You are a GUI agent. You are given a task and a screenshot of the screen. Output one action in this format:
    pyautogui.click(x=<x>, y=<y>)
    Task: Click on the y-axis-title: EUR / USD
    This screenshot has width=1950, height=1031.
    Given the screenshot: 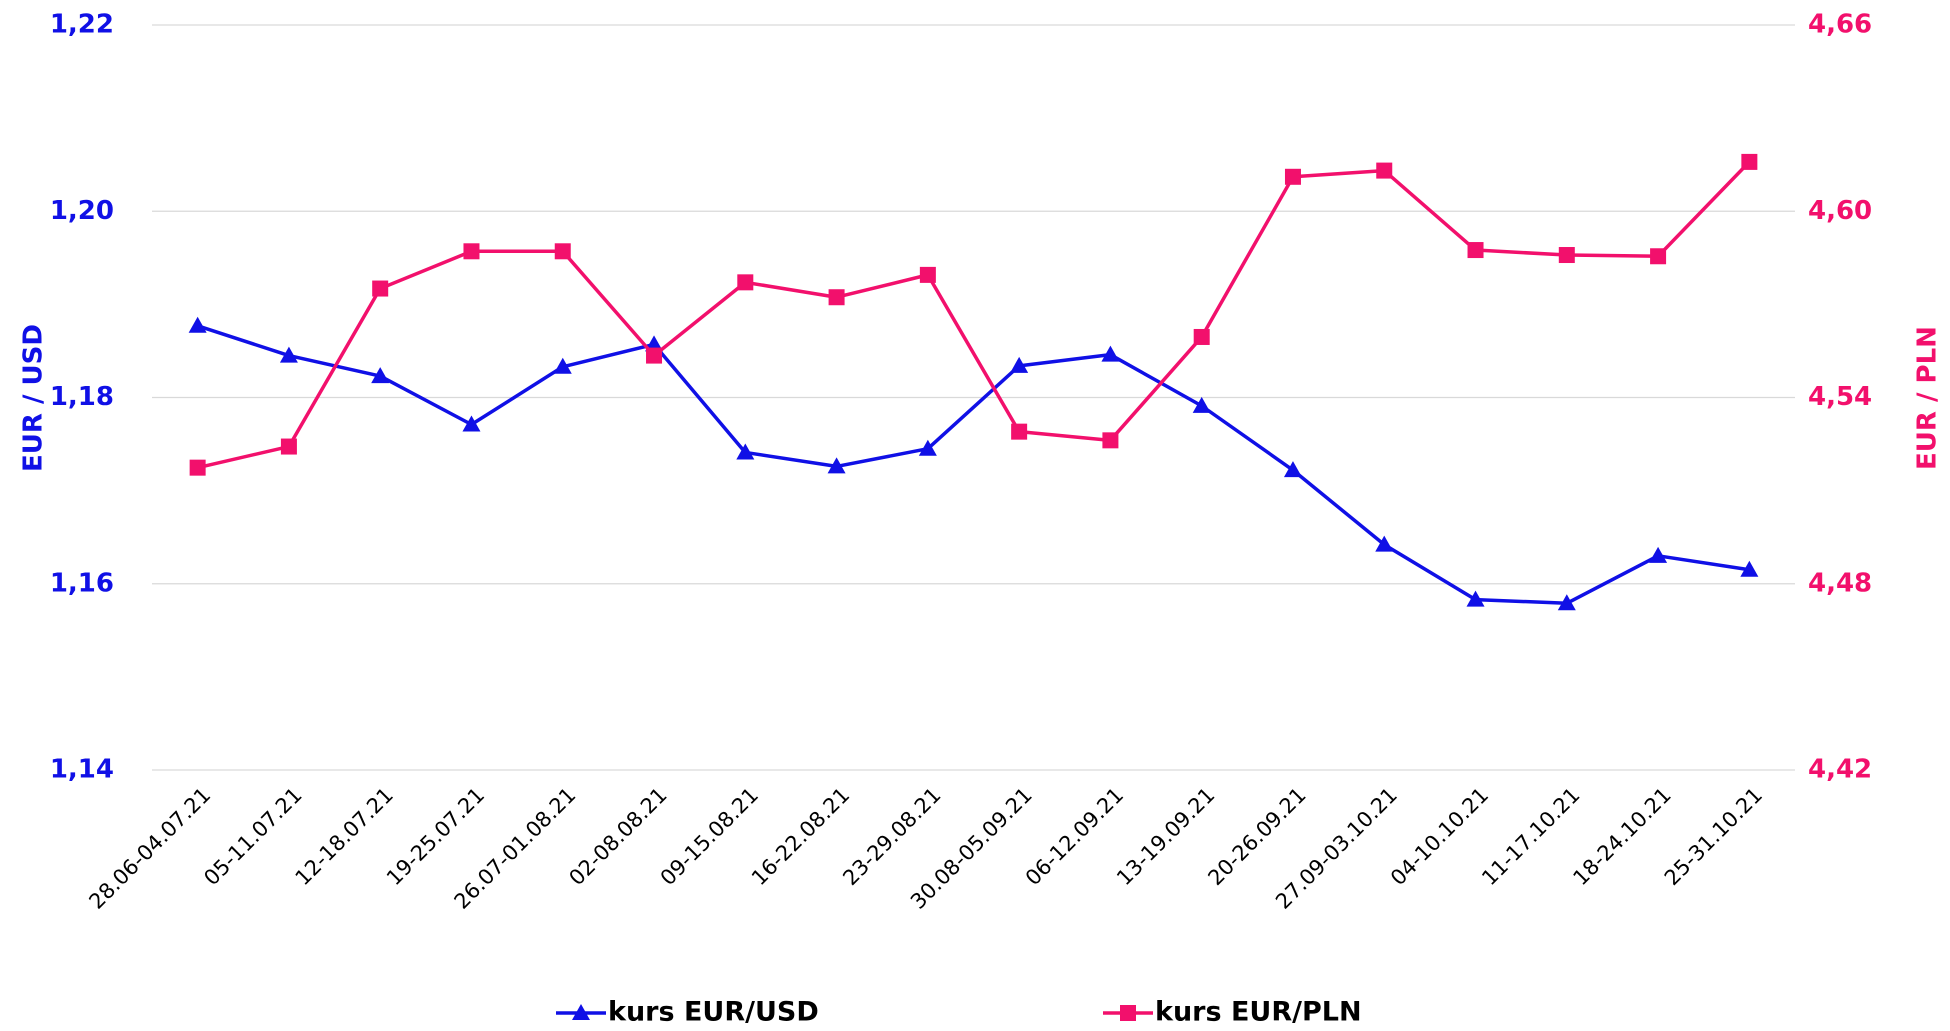 What is the action you would take?
    pyautogui.click(x=34, y=398)
    